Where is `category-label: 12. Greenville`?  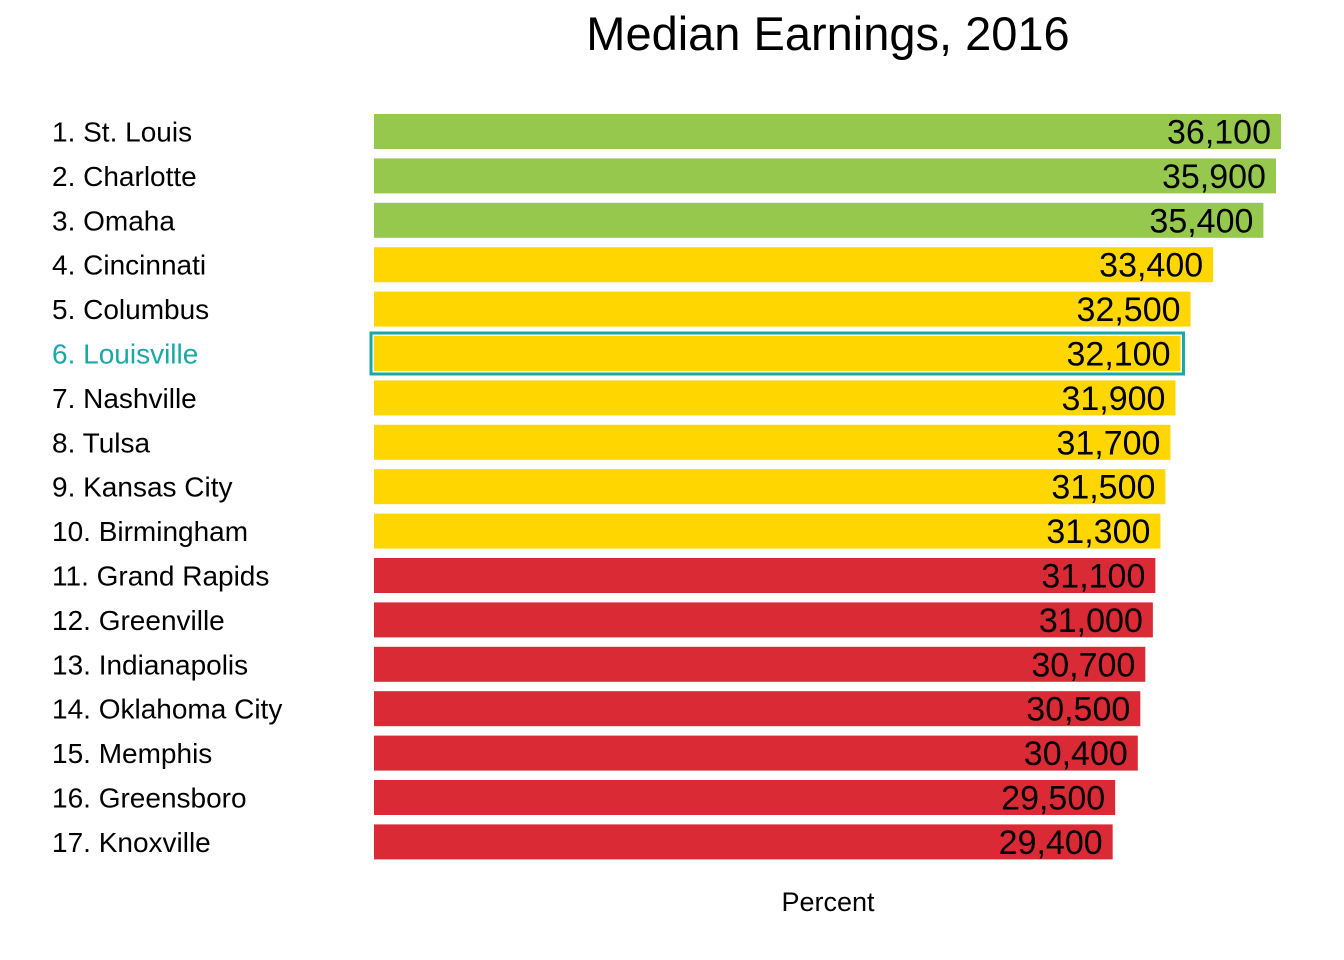
category-label: 12. Greenville is located at coordinates (138, 620).